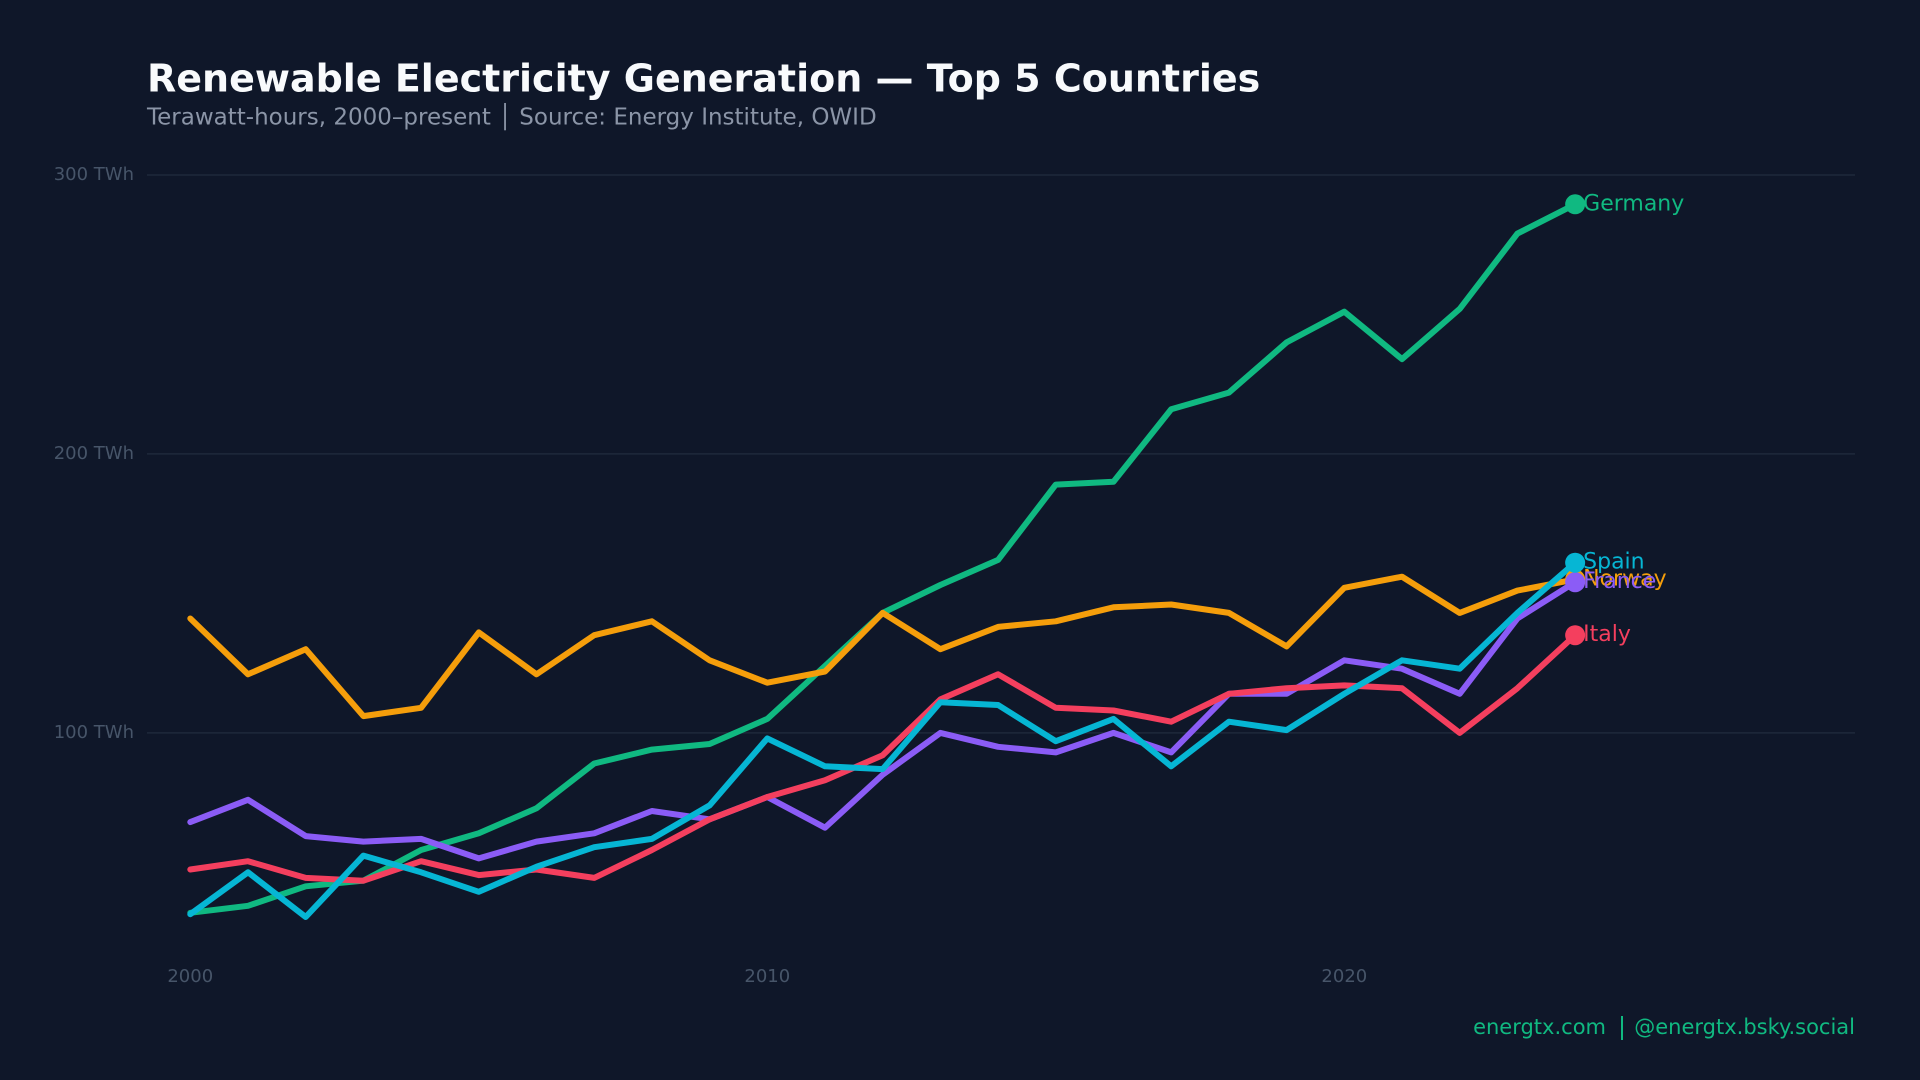  What do you see at coordinates (1633, 203) in the screenshot?
I see `series-label: Germany` at bounding box center [1633, 203].